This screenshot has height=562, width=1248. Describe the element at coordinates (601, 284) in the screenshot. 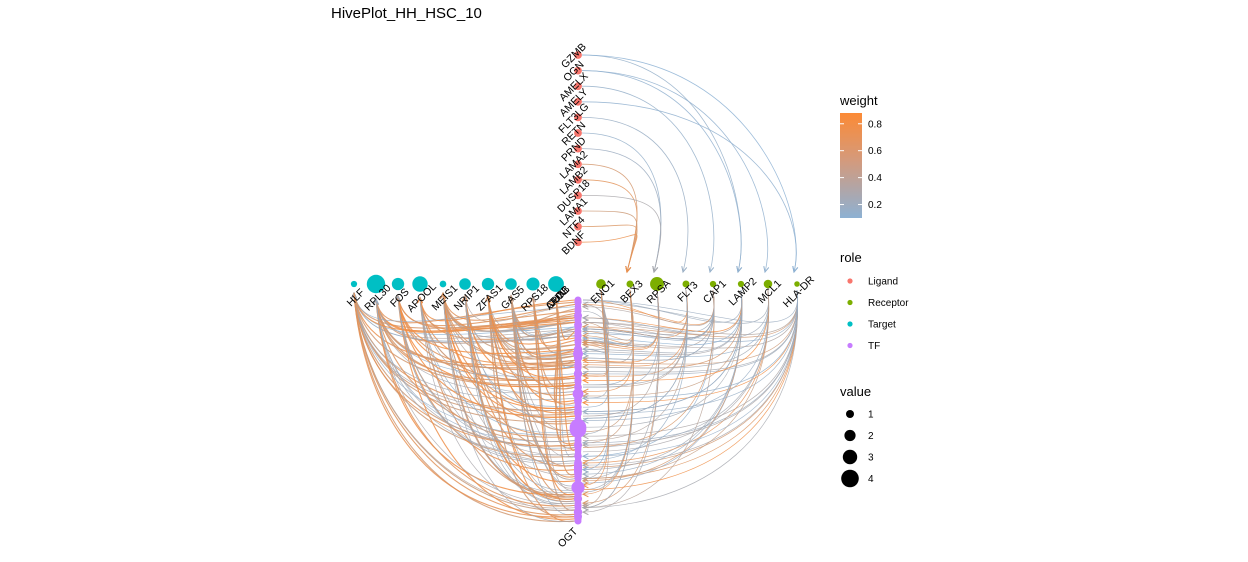

I see `receptor-node-eno1` at that location.